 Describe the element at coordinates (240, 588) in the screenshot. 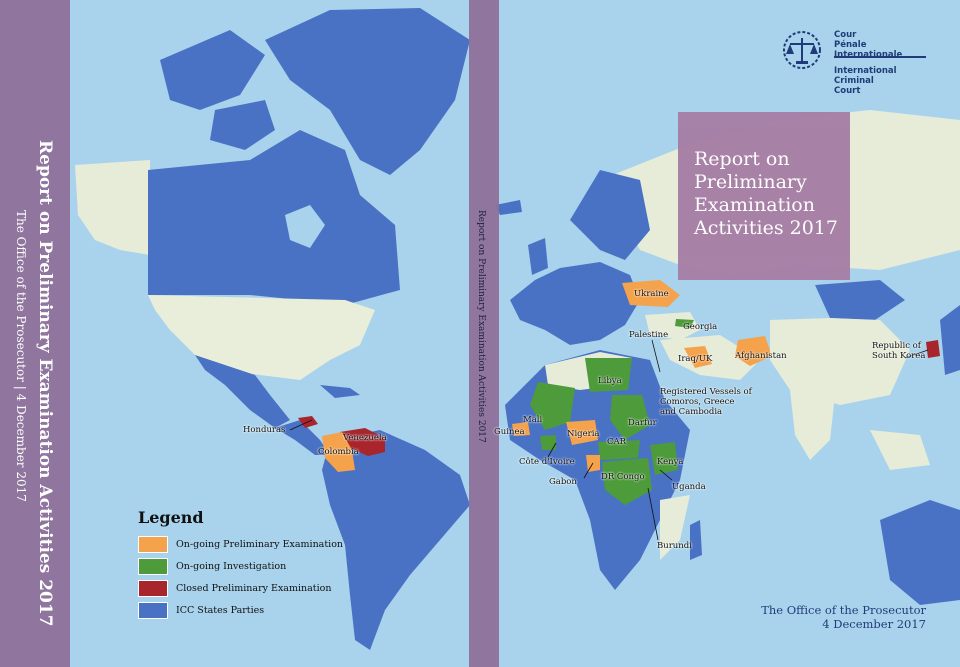

I see `legend-item: Closed Preliminary Examination` at that location.